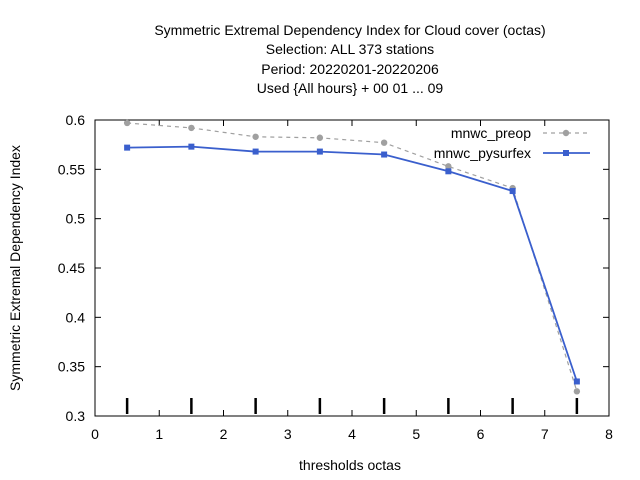 The height and width of the screenshot is (480, 640). Describe the element at coordinates (76, 120) in the screenshot. I see `y-tick-label: 0.6` at that location.